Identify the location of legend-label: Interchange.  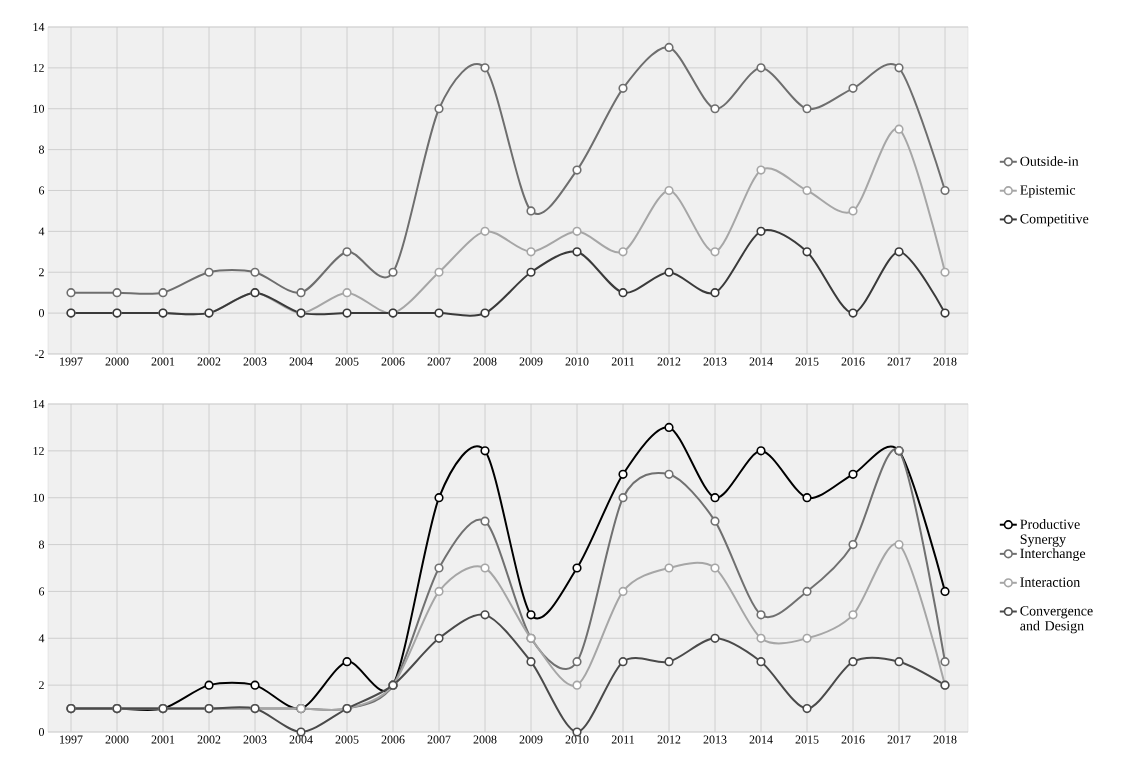
(1053, 554).